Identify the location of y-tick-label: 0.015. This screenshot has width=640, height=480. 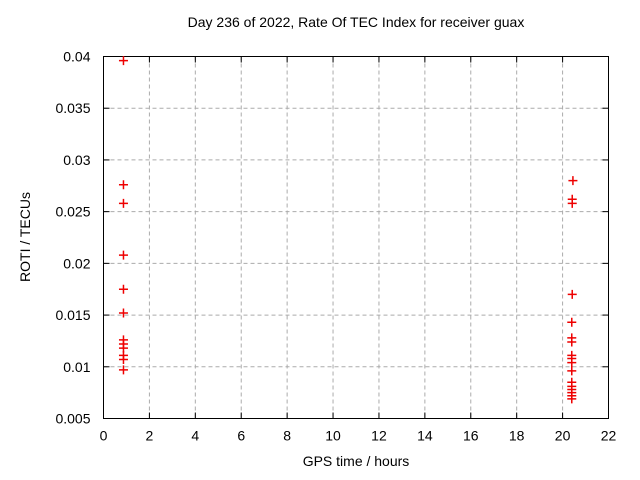
(72, 315).